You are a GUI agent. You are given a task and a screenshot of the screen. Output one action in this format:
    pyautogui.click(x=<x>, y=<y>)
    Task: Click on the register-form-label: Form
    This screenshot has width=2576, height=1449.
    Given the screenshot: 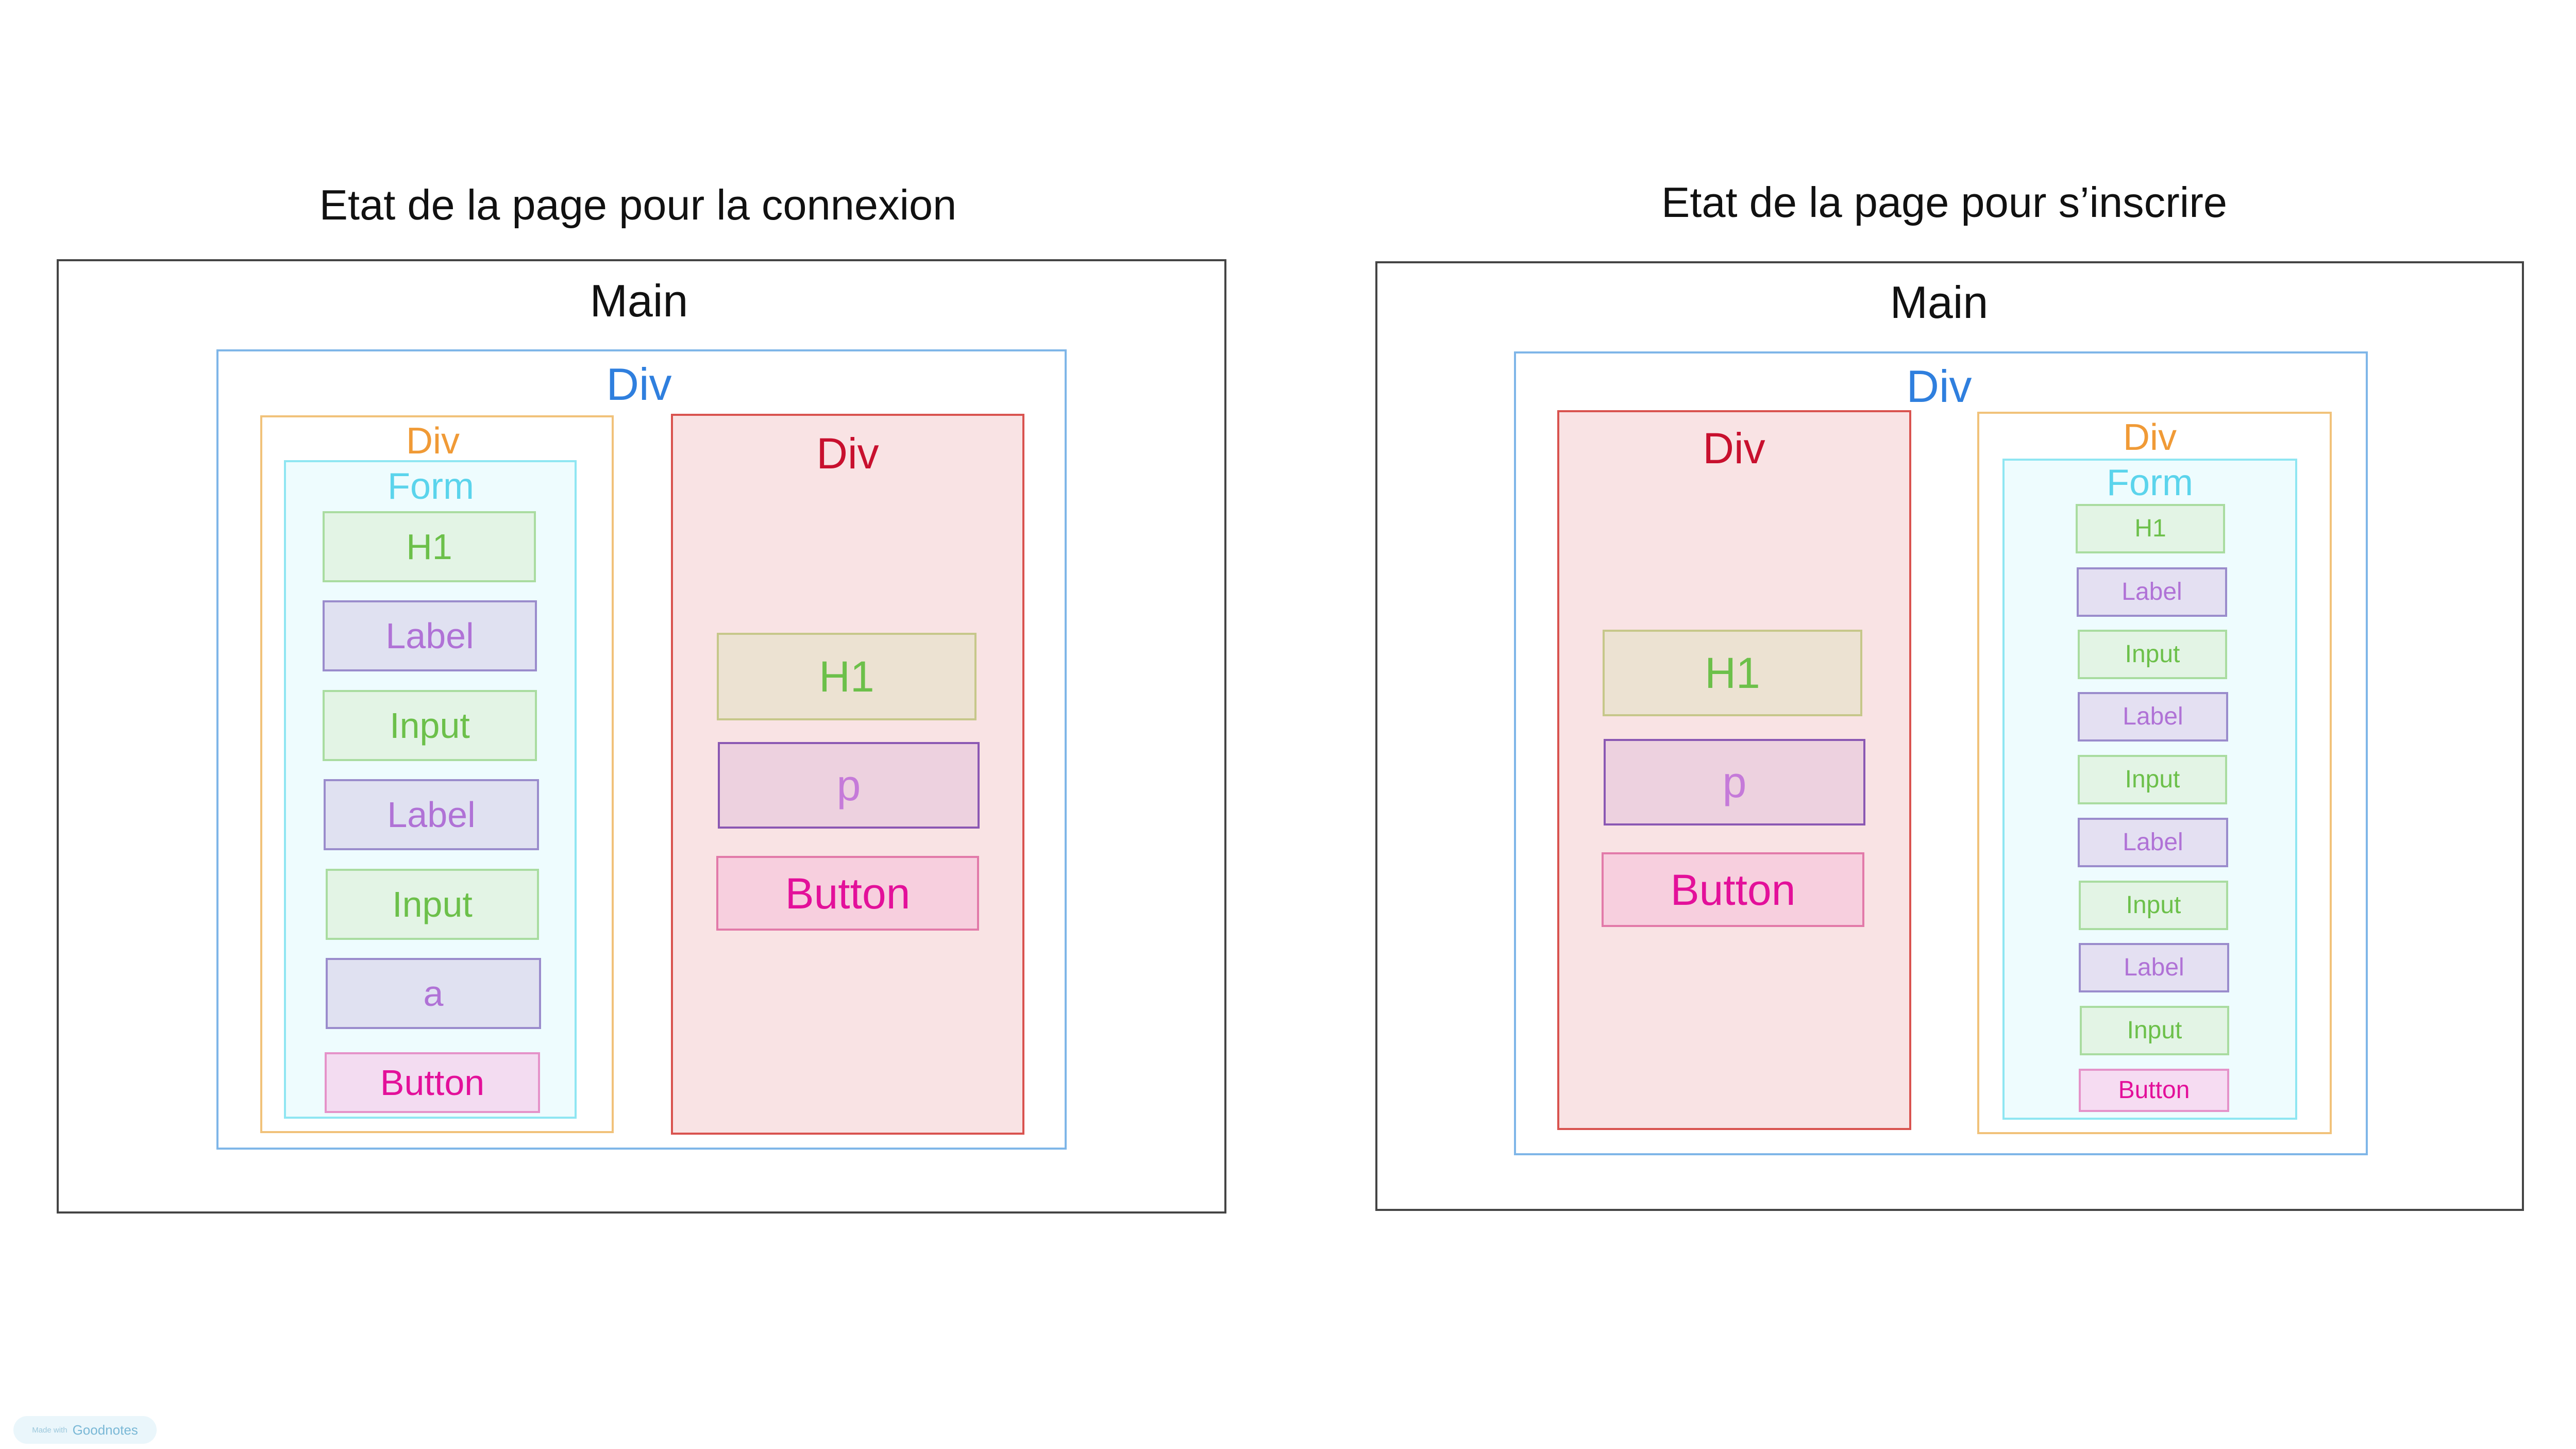 What is the action you would take?
    pyautogui.click(x=2150, y=482)
    